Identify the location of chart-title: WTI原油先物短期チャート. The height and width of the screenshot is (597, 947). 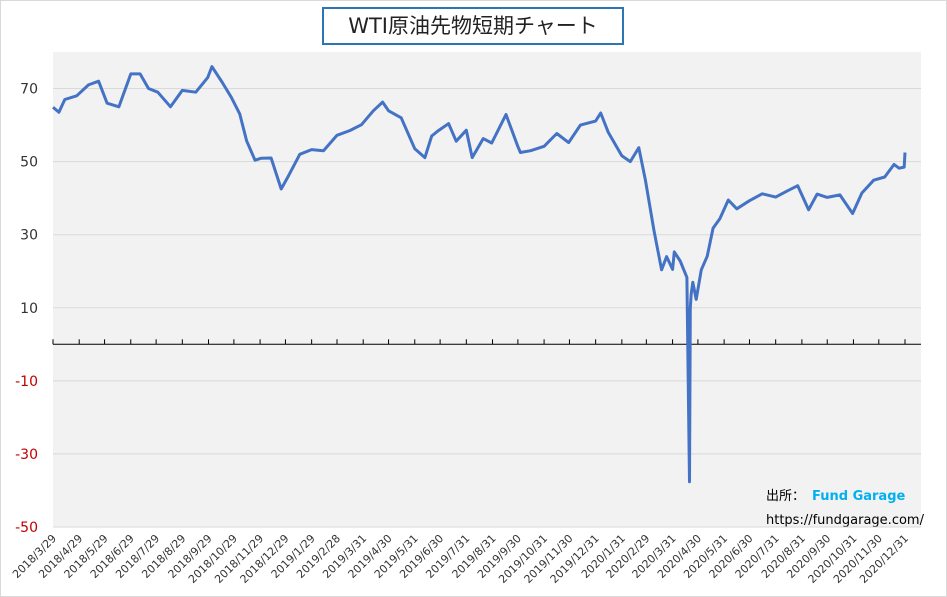
(473, 26).